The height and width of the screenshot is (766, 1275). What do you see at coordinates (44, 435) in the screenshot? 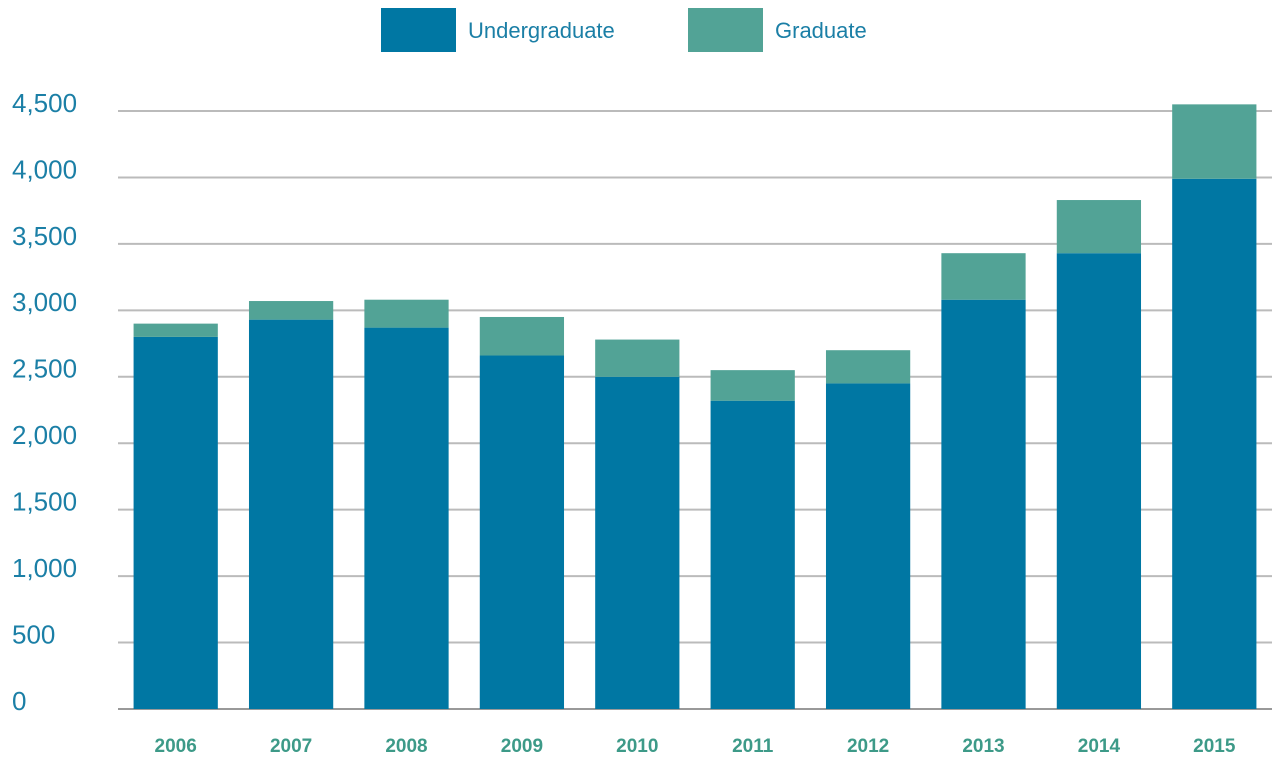
I see `y-tick-label: 2,000` at bounding box center [44, 435].